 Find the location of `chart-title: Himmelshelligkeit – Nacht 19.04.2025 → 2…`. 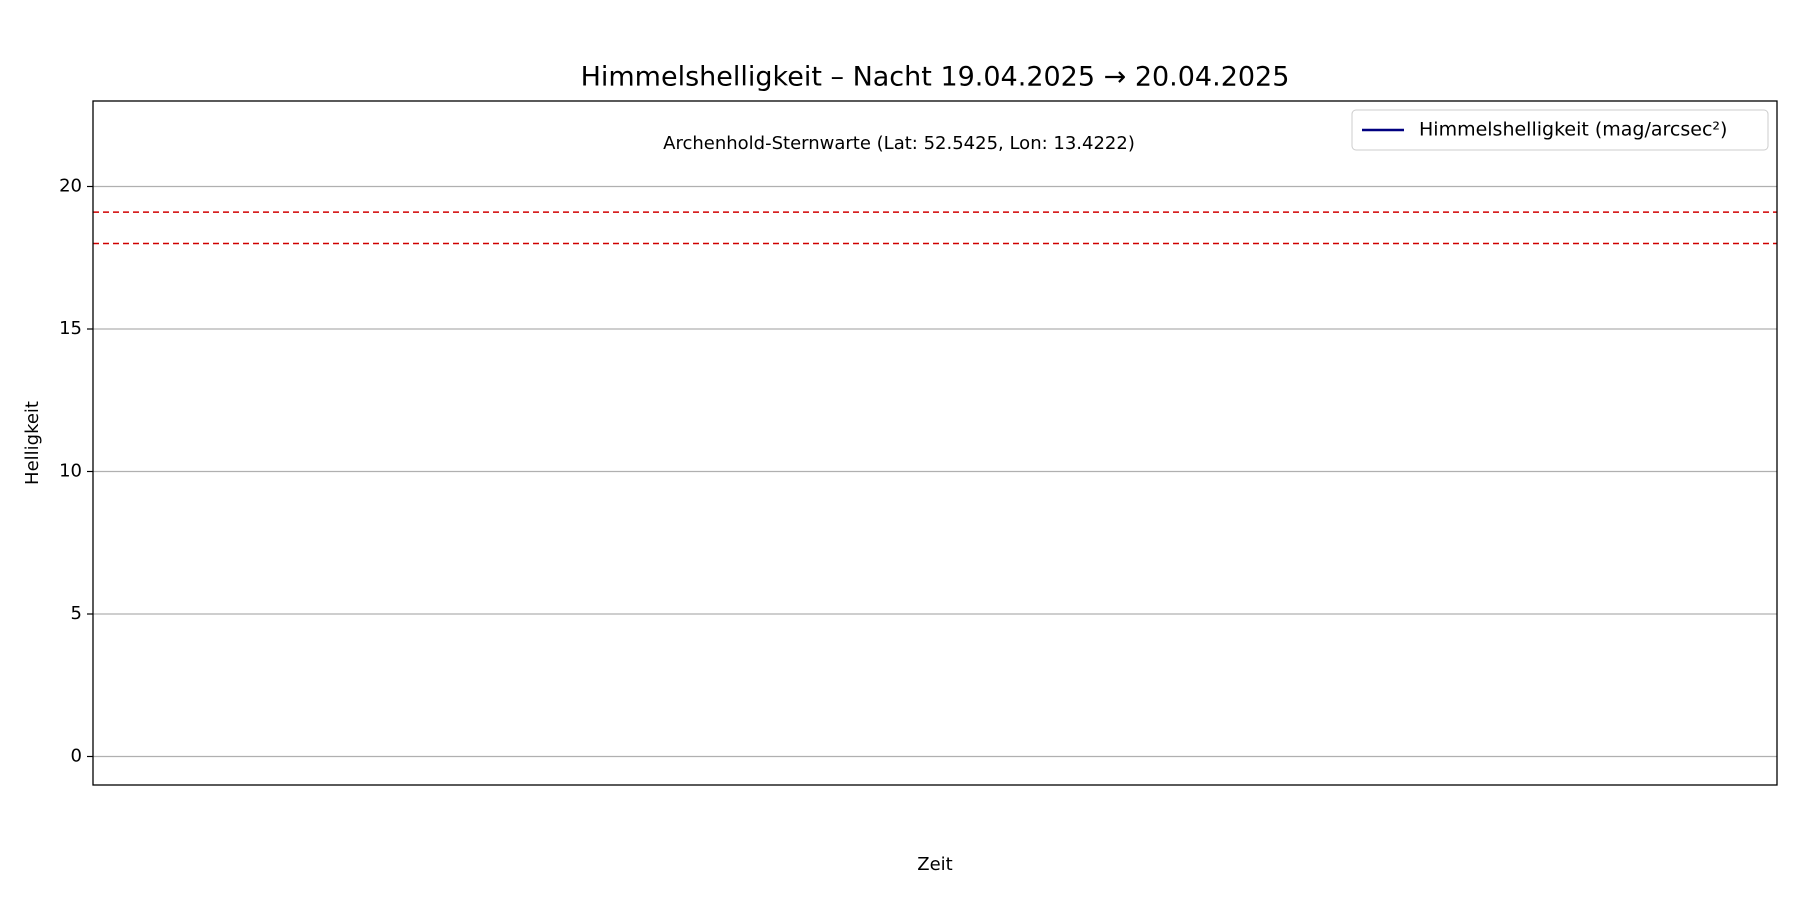

chart-title: Himmelshelligkeit – Nacht 19.04.2025 → 2… is located at coordinates (935, 77).